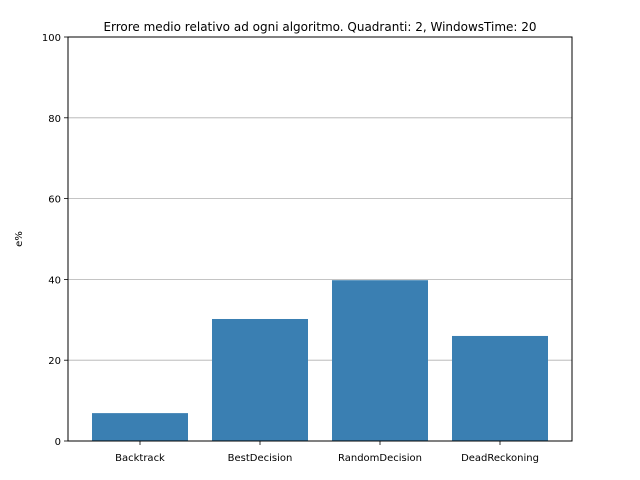 The height and width of the screenshot is (480, 640). I want to click on y-tick-label: 40, so click(54, 280).